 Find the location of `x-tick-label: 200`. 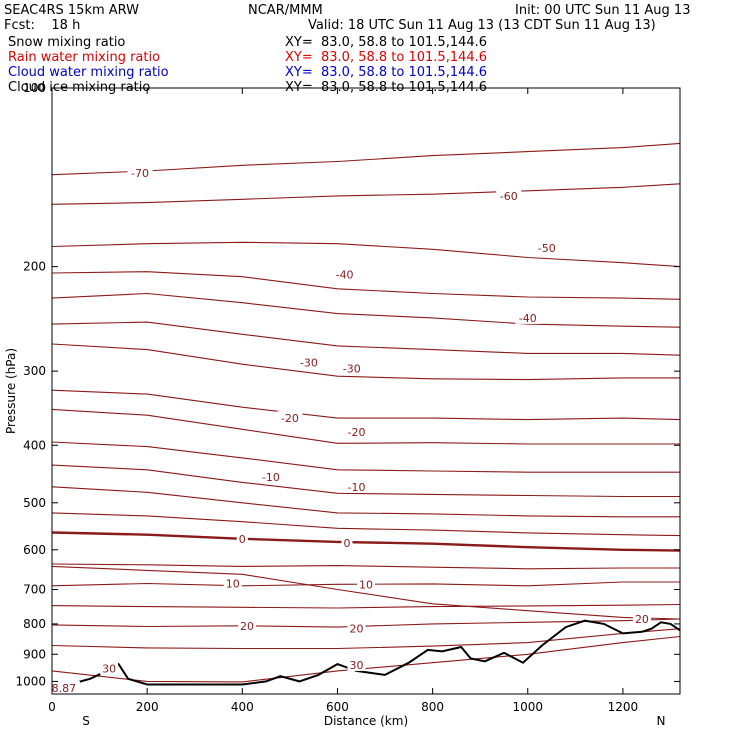

x-tick-label: 200 is located at coordinates (147, 707).